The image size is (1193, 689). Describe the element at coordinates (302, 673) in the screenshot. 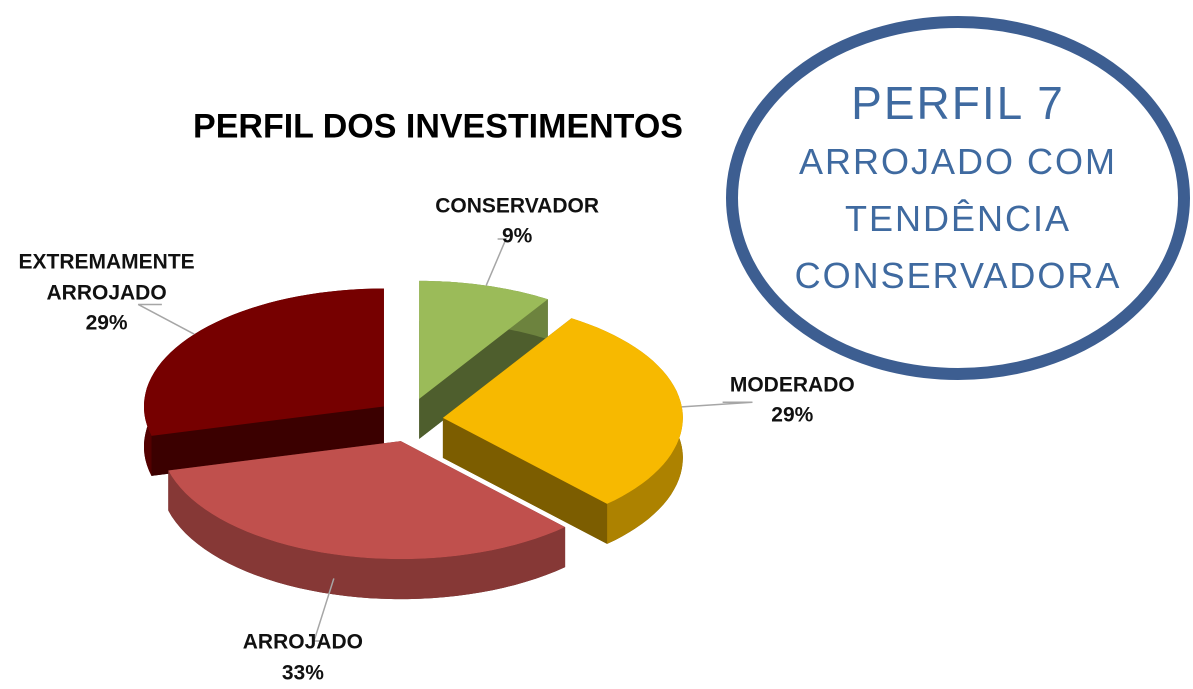

I see `label-text: 33%` at that location.